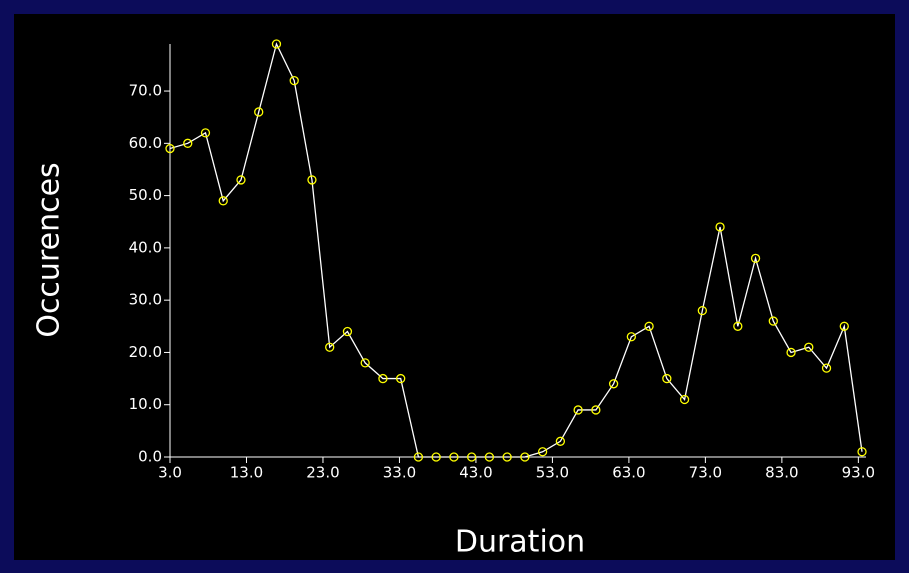 The width and height of the screenshot is (909, 573). I want to click on y-tick-label: 30.0, so click(145, 300).